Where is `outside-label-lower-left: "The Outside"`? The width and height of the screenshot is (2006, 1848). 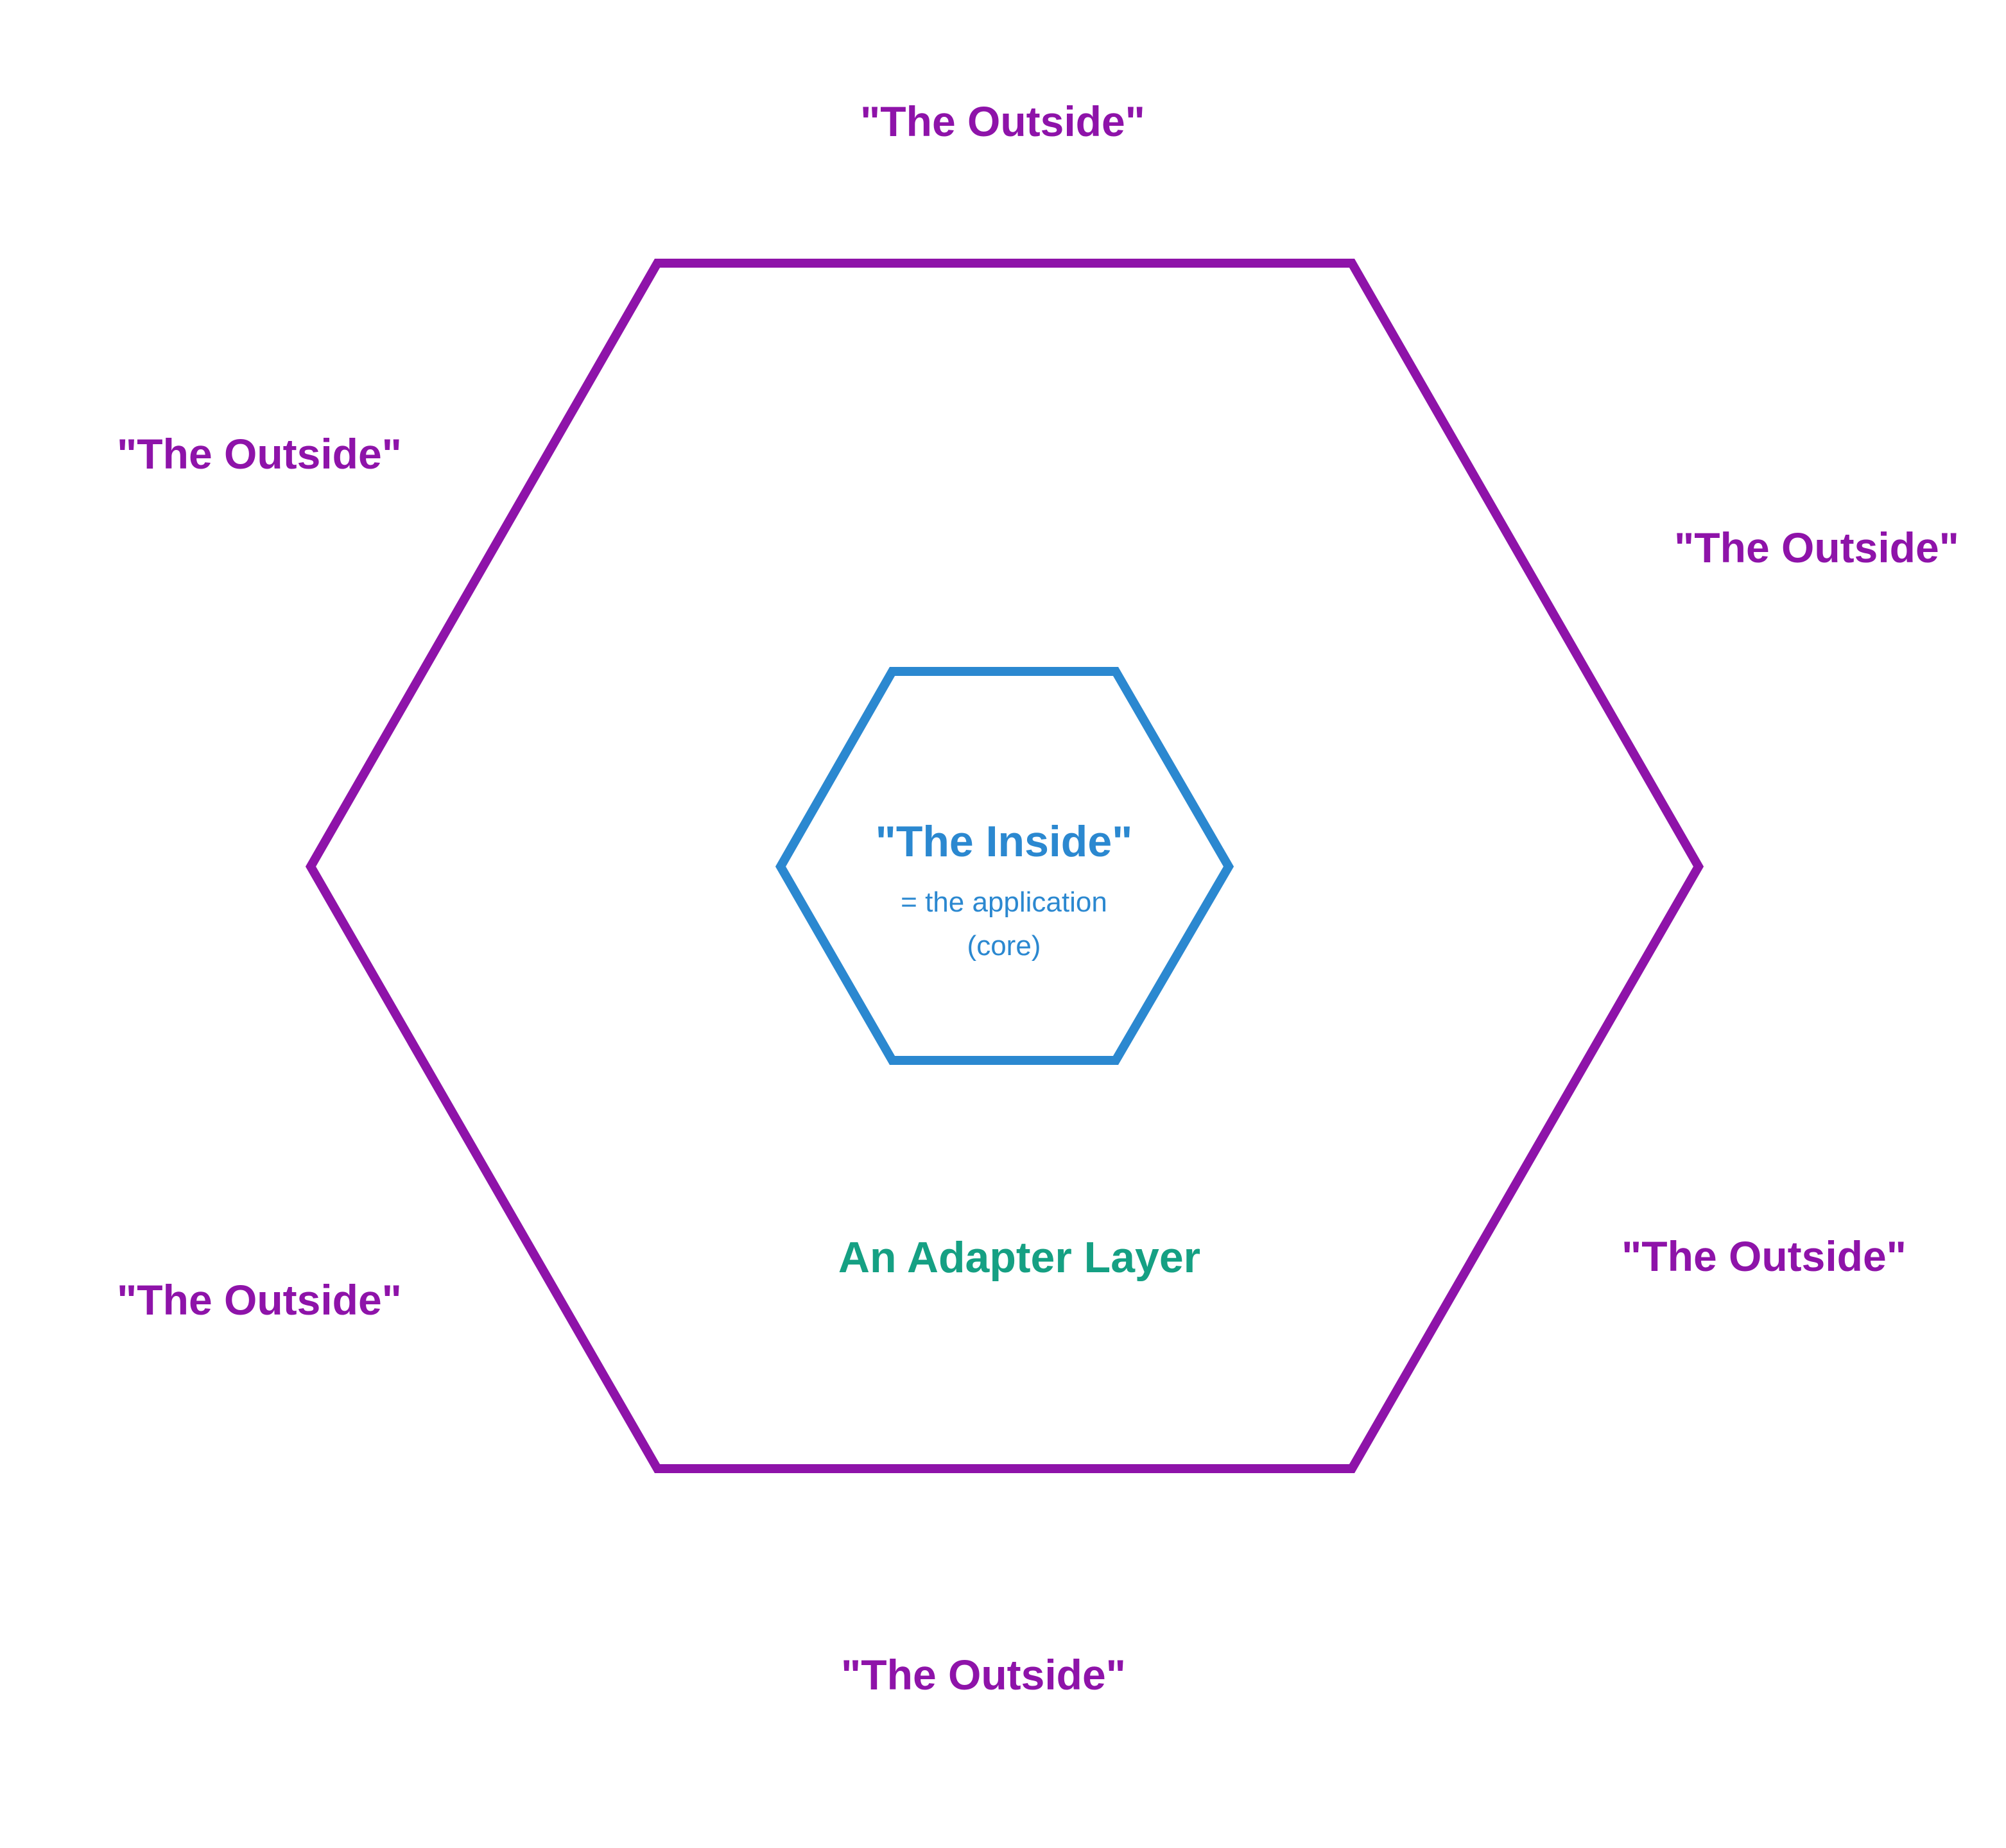 outside-label-lower-left: "The Outside" is located at coordinates (259, 1300).